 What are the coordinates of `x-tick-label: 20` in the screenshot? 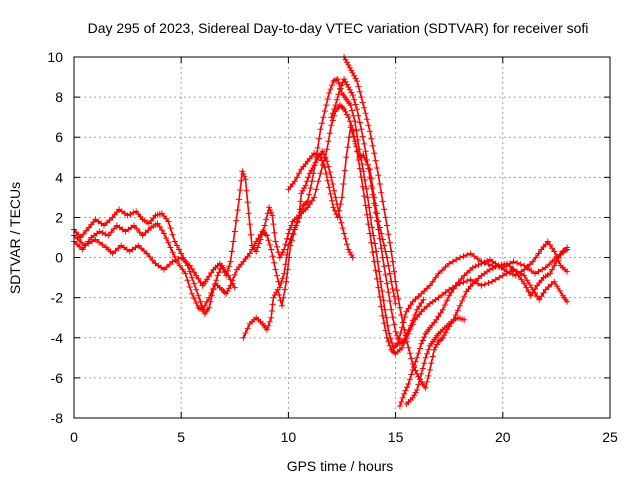 It's located at (503, 437).